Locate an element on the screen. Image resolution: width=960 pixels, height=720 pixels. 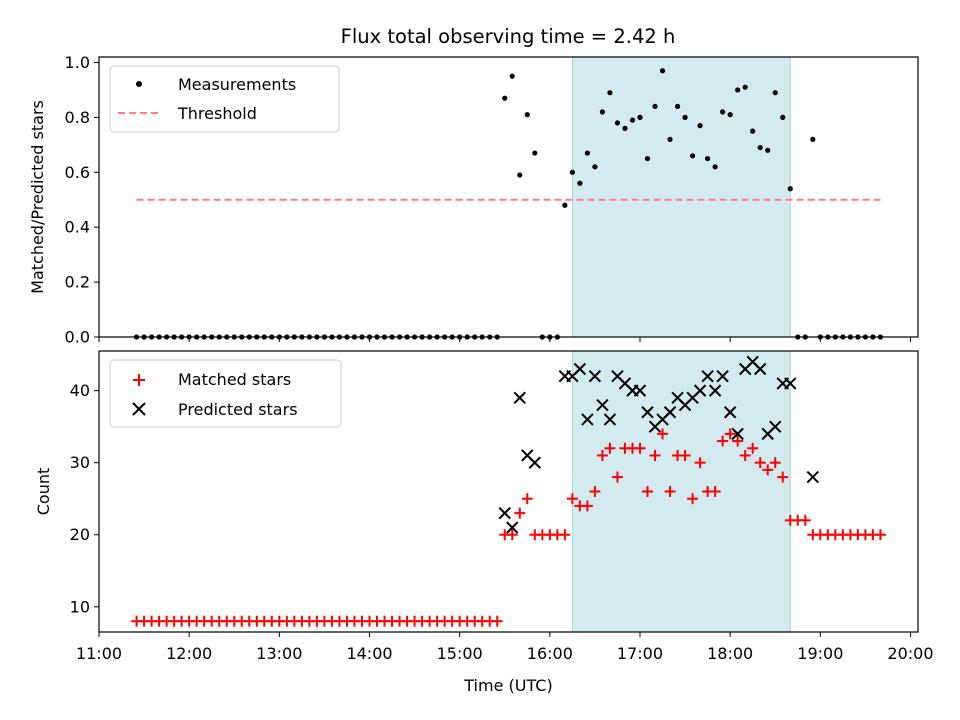
legend-measurements-label: Measurements is located at coordinates (237, 84).